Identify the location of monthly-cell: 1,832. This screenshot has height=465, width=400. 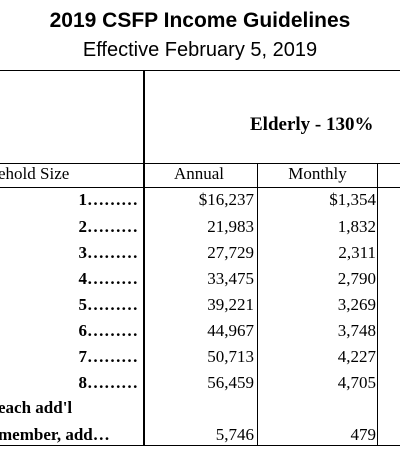
(356, 226).